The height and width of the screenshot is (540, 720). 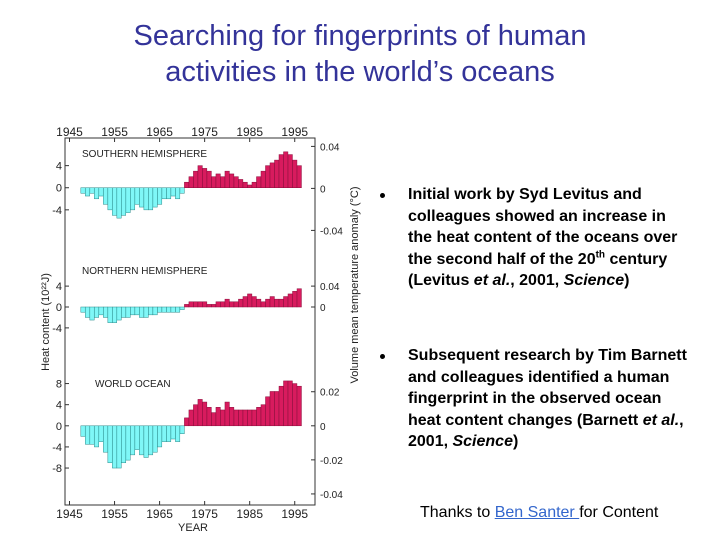 What do you see at coordinates (661, 420) in the screenshot?
I see `text: et al.` at bounding box center [661, 420].